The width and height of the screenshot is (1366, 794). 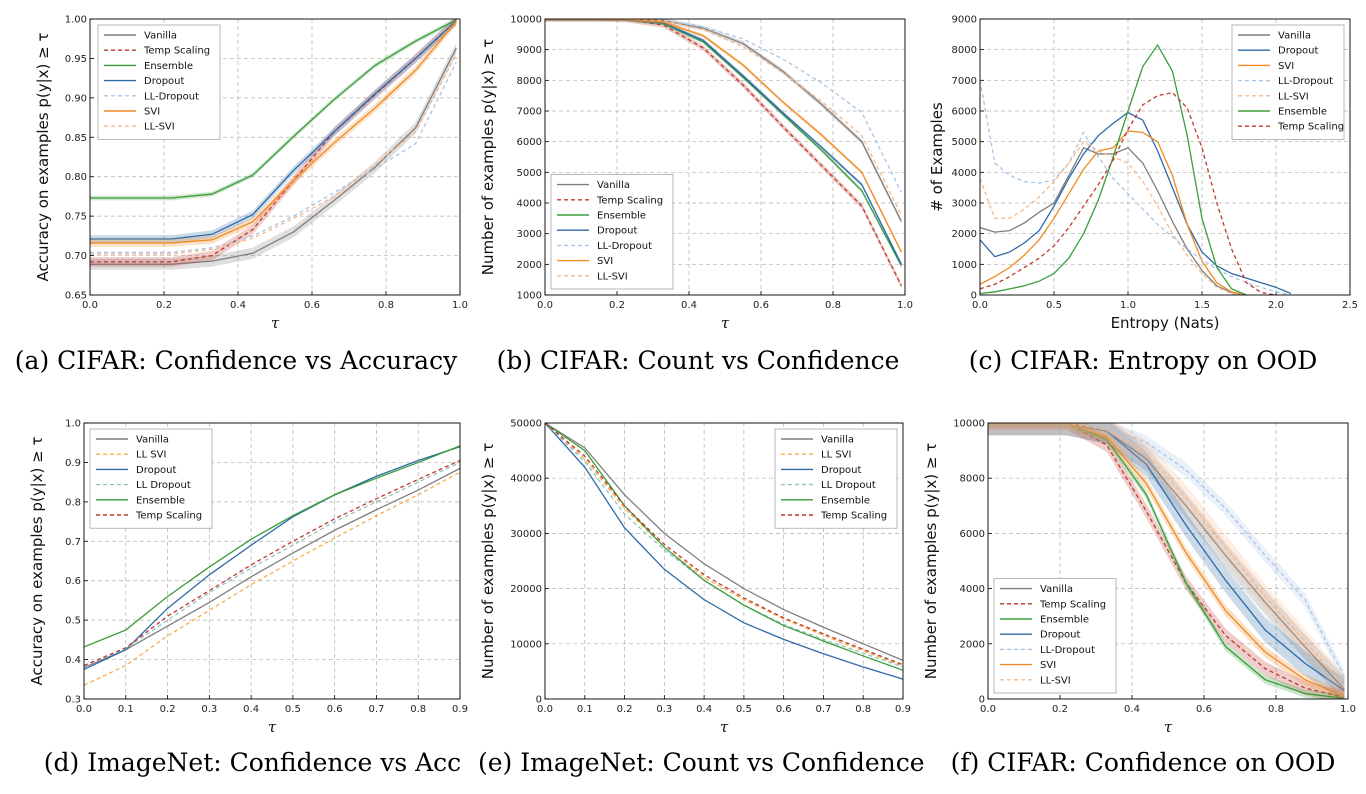 What do you see at coordinates (972, 534) in the screenshot?
I see `y-tick-label-f: 6000` at bounding box center [972, 534].